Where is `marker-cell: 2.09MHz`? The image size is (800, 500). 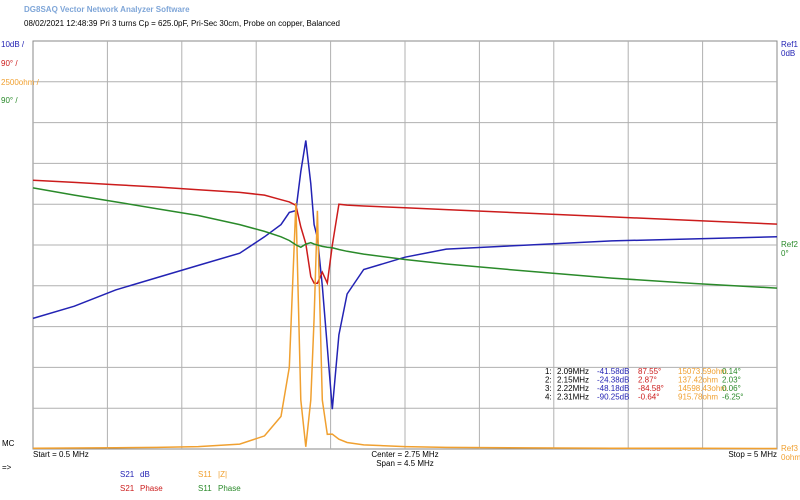
marker-cell: 2.09MHz is located at coordinates (573, 371).